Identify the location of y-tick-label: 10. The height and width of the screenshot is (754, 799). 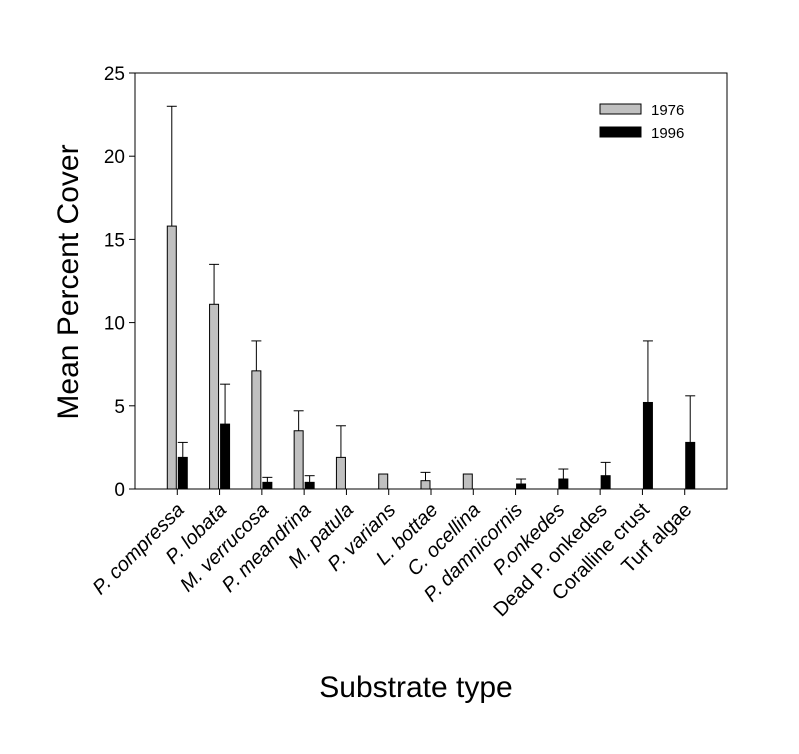
(114, 324).